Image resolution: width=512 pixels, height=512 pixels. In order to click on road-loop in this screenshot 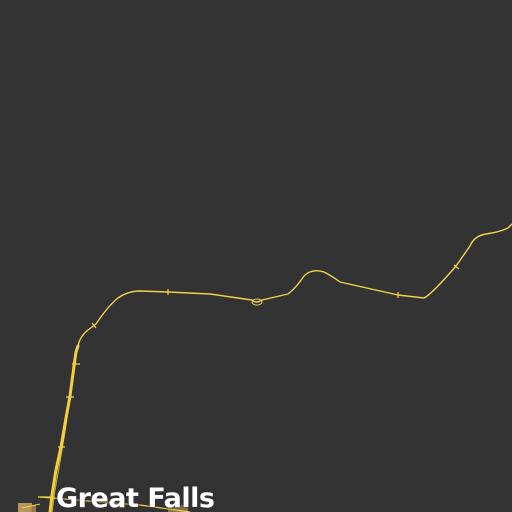, I will do `click(257, 302)`.